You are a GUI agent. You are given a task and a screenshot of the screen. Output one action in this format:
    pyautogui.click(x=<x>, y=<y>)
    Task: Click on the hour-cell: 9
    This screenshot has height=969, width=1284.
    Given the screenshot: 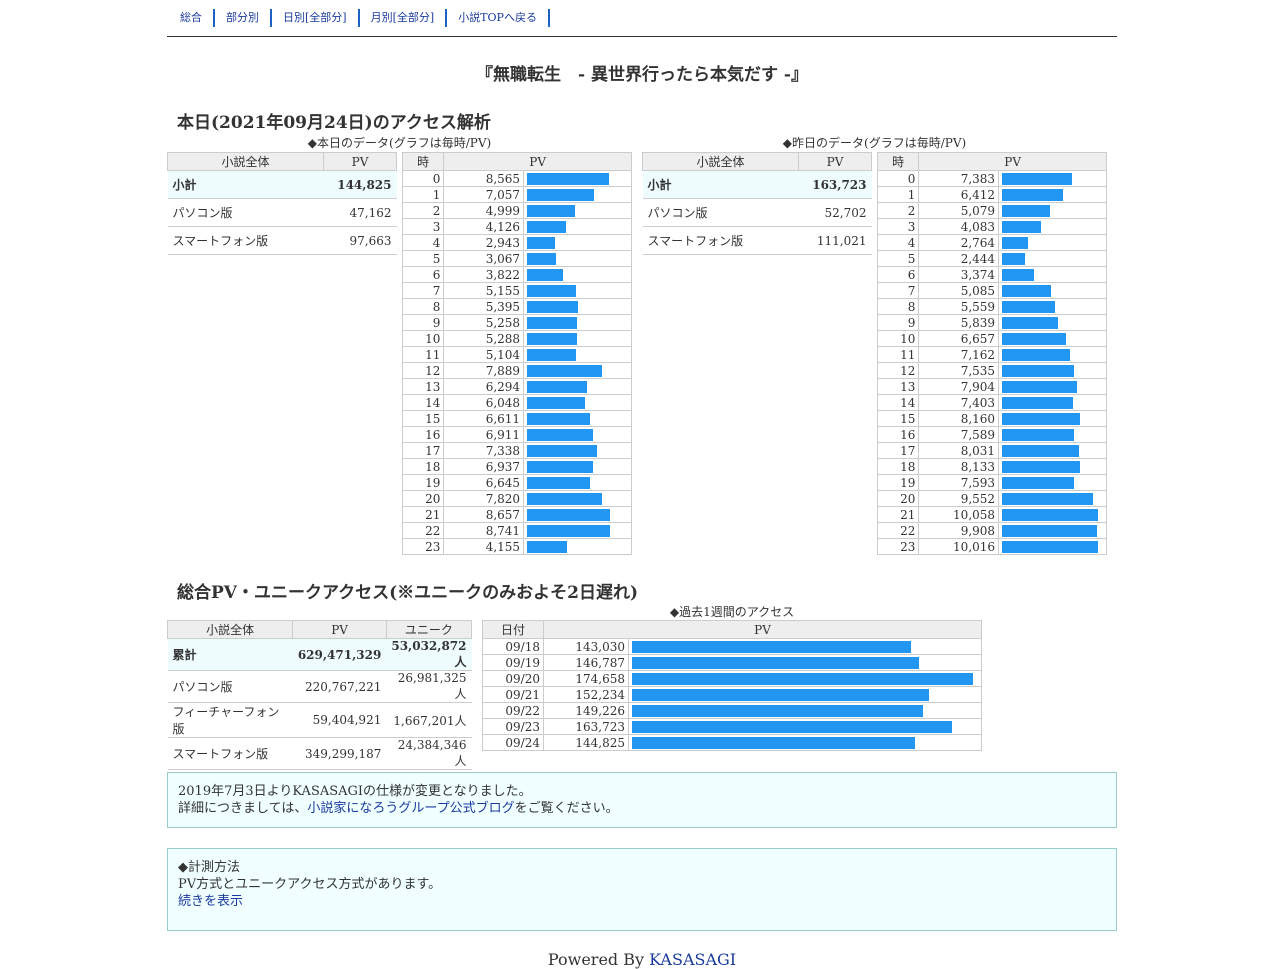 What is the action you would take?
    pyautogui.click(x=898, y=322)
    